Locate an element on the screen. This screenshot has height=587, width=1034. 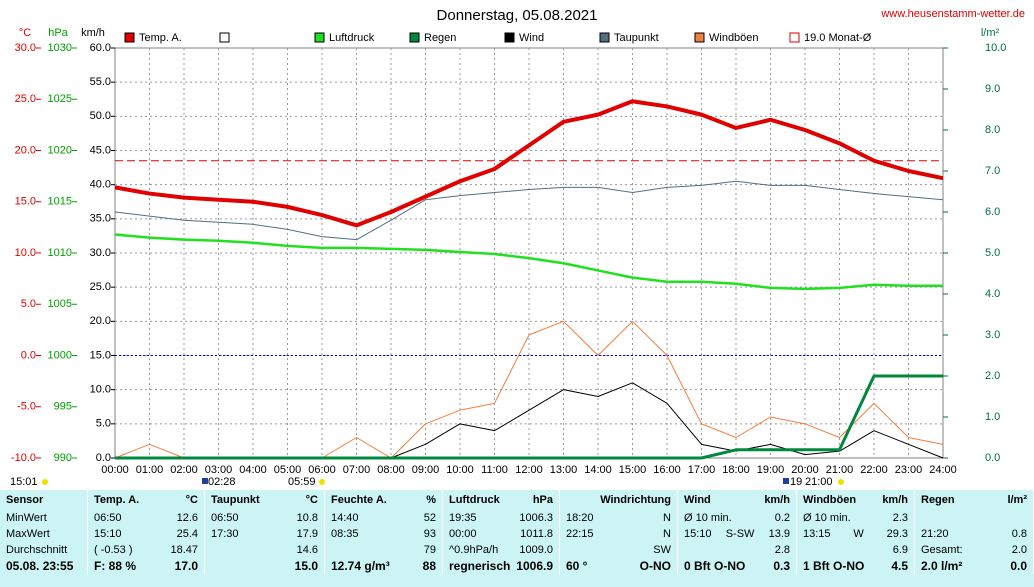
table-cell: 22:15 N is located at coordinates (619, 534).